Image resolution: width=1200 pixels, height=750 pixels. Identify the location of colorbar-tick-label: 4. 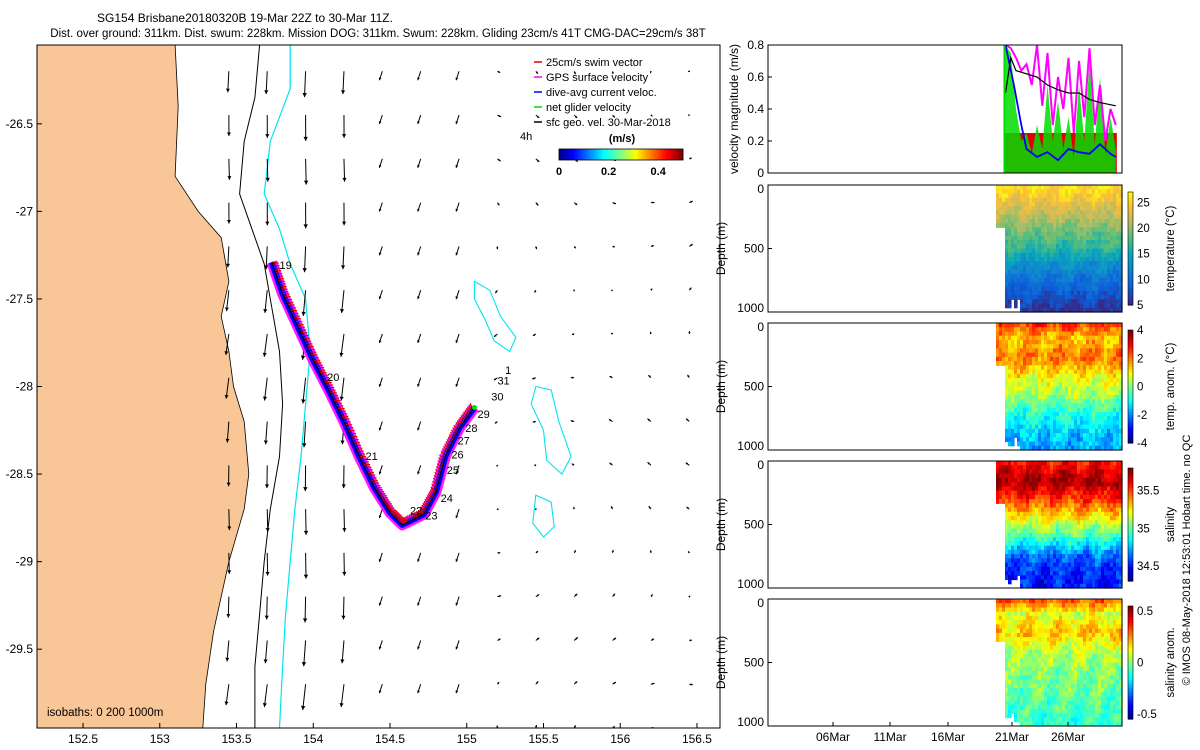
(1140, 331).